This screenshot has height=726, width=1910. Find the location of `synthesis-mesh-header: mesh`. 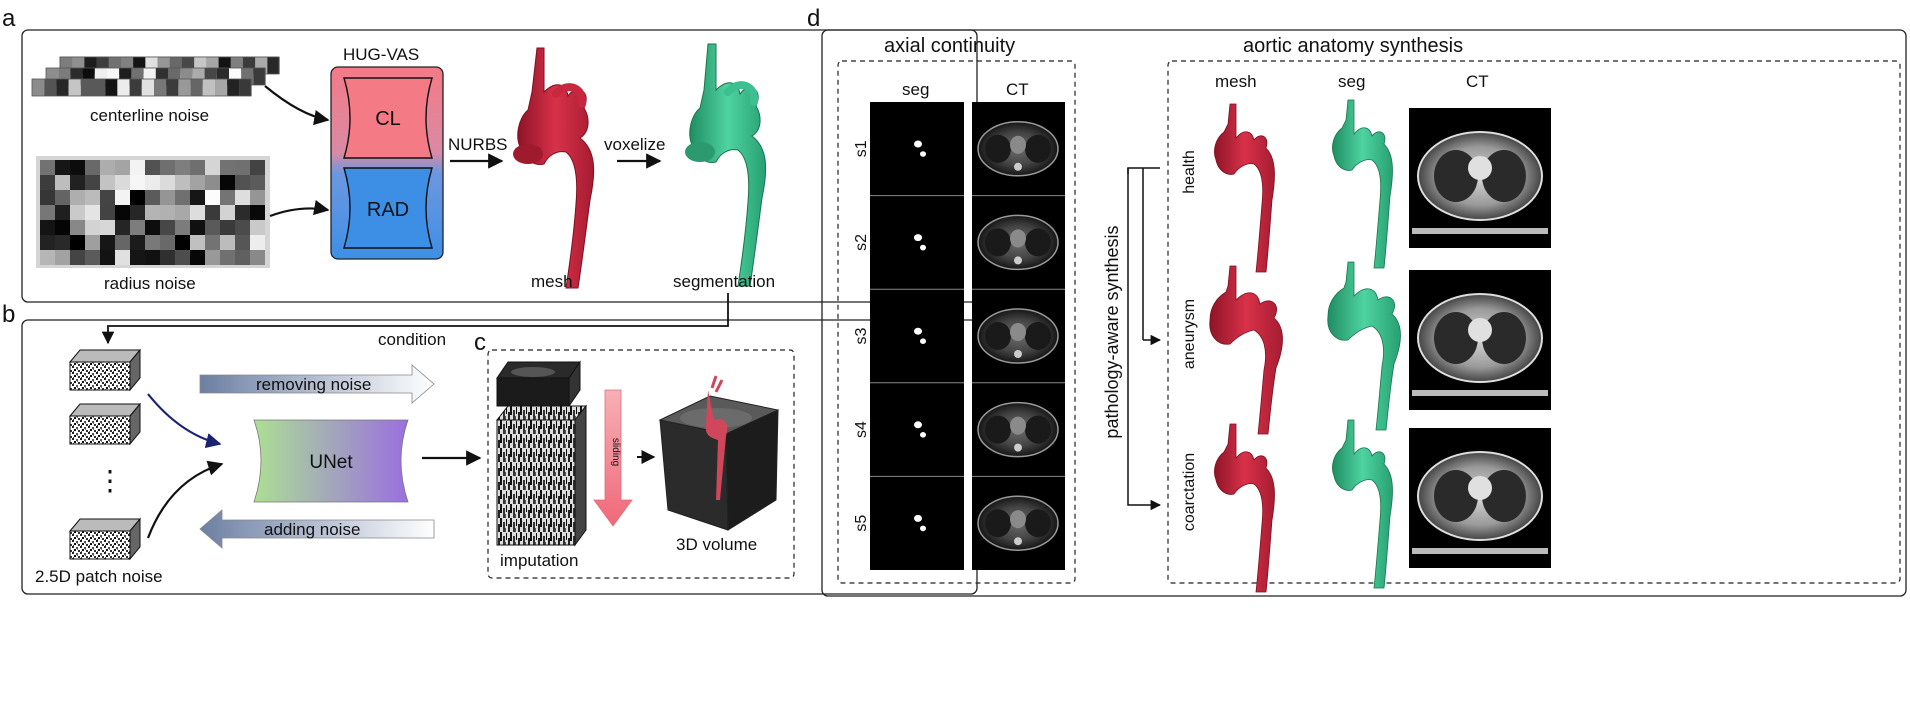

synthesis-mesh-header: mesh is located at coordinates (1236, 81).